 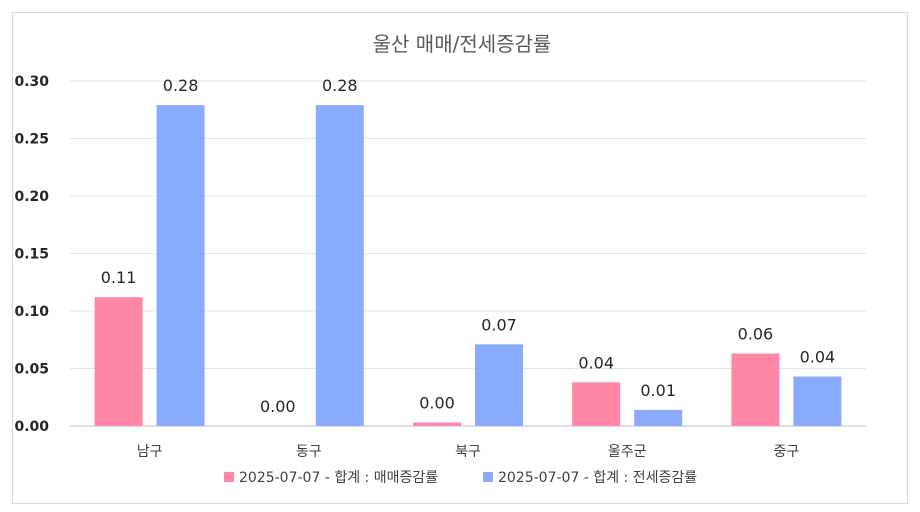 What do you see at coordinates (787, 452) in the screenshot?
I see `x-tick-label: 중구` at bounding box center [787, 452].